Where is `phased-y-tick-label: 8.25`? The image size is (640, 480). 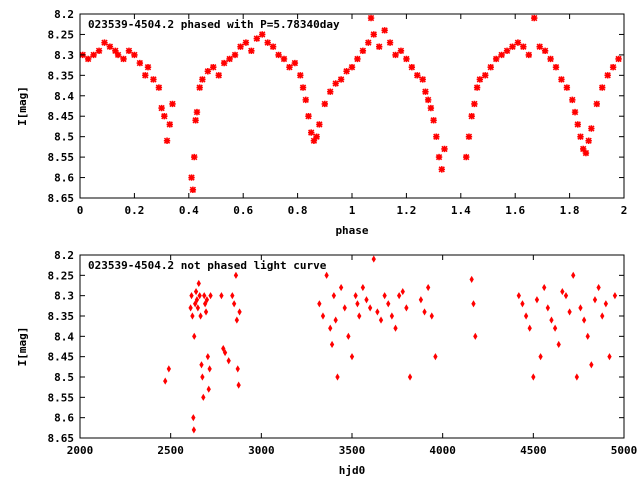
phased-y-tick-label: 8.25 is located at coordinates (61, 34).